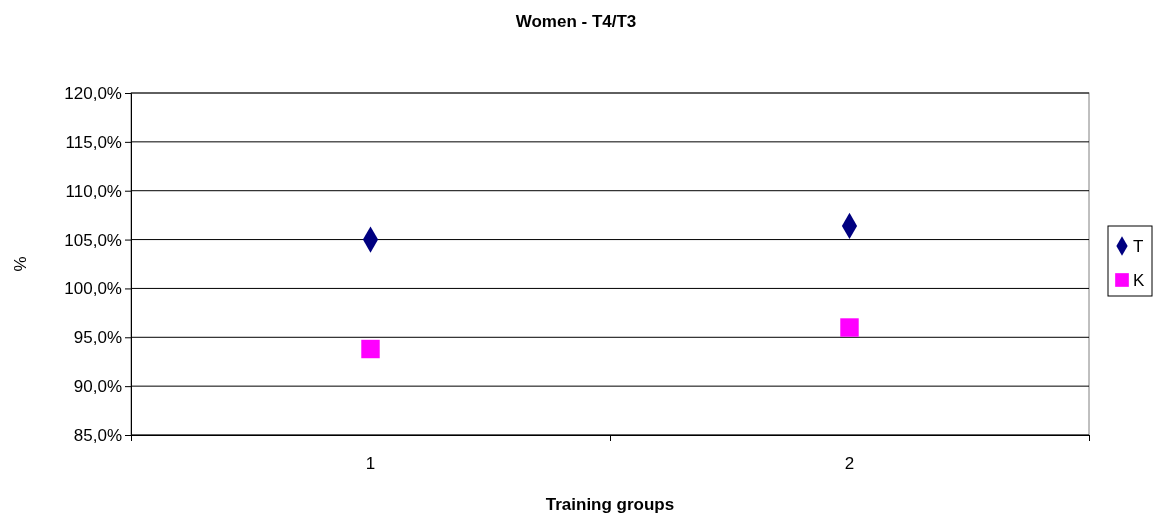 Image resolution: width=1153 pixels, height=516 pixels. Describe the element at coordinates (370, 463) in the screenshot. I see `x-tick-label: 1` at that location.